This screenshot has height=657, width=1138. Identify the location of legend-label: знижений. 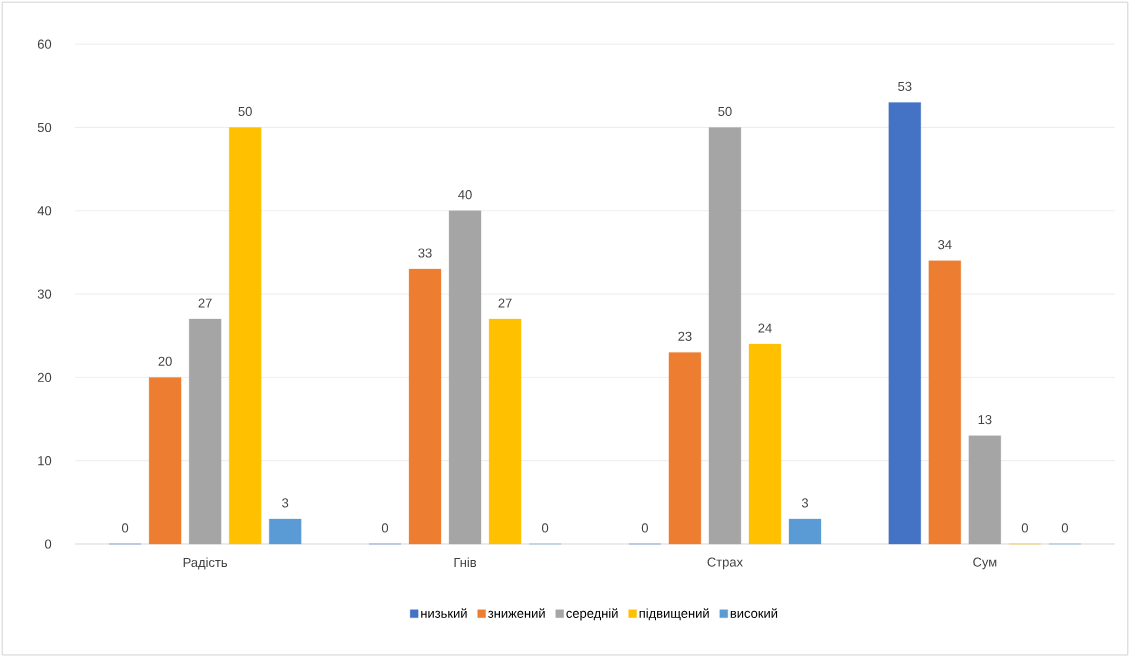
(516, 613).